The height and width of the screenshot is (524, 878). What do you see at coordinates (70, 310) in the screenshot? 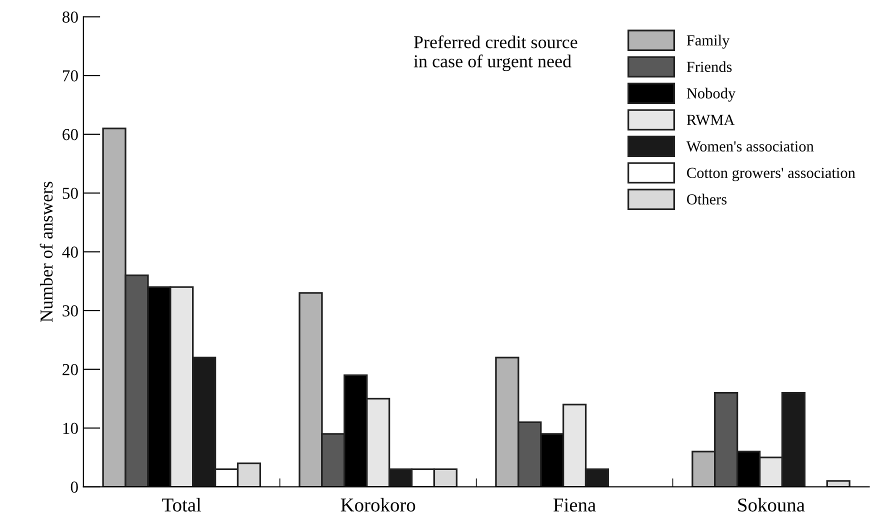
I see `y-tick-label: 30` at bounding box center [70, 310].